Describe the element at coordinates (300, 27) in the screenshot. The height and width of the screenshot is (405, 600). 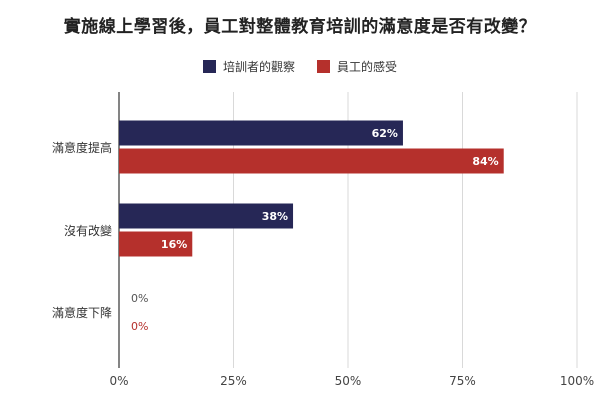
I see `chart-title: 實施線上學習後，員工對整體教育培訓的滿意度是否有改變？` at that location.